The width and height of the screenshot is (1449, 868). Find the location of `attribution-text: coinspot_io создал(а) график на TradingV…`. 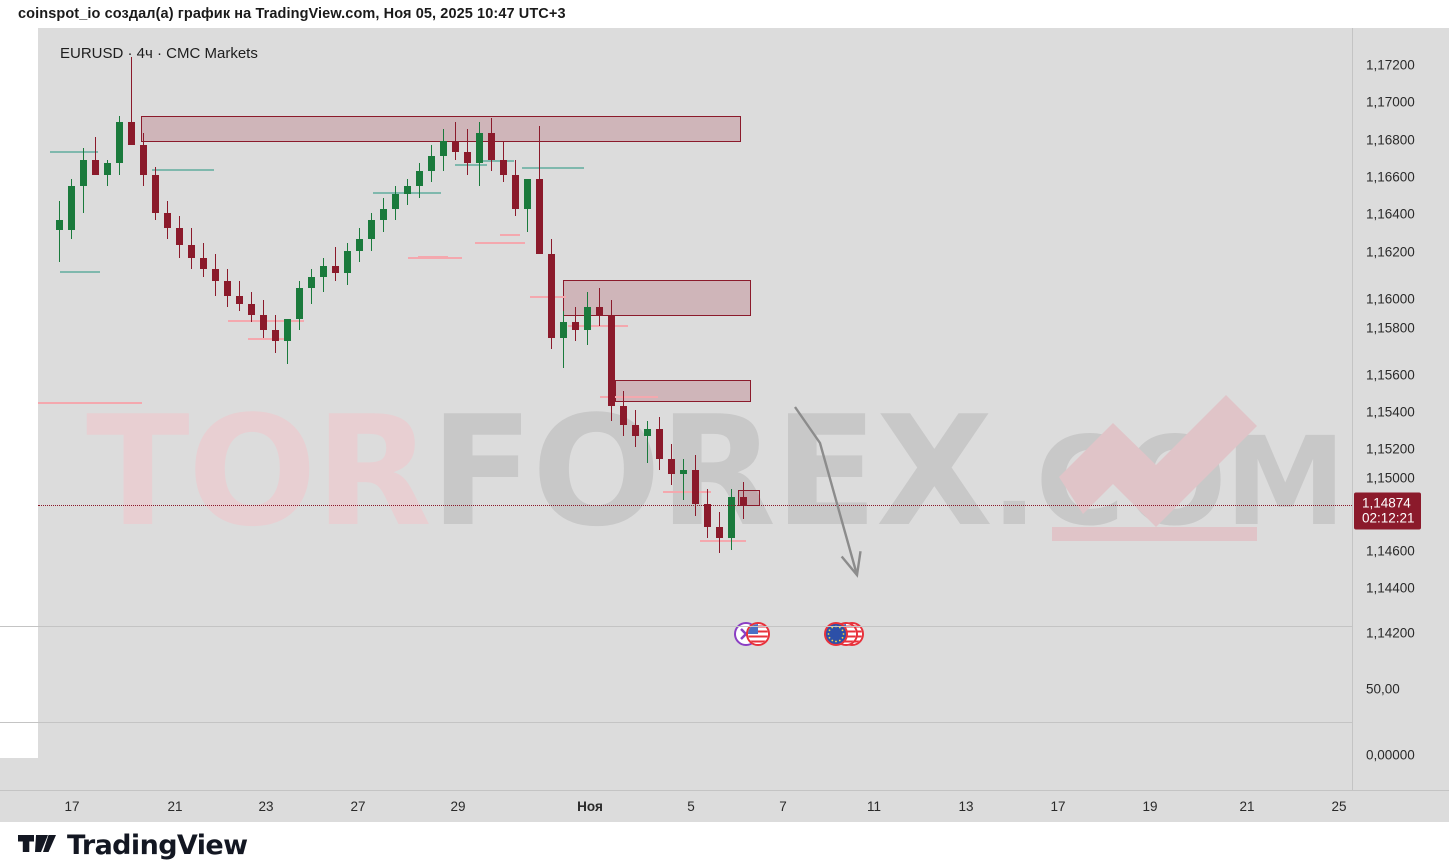

attribution-text: coinspot_io создал(а) график на TradingV… is located at coordinates (292, 14).